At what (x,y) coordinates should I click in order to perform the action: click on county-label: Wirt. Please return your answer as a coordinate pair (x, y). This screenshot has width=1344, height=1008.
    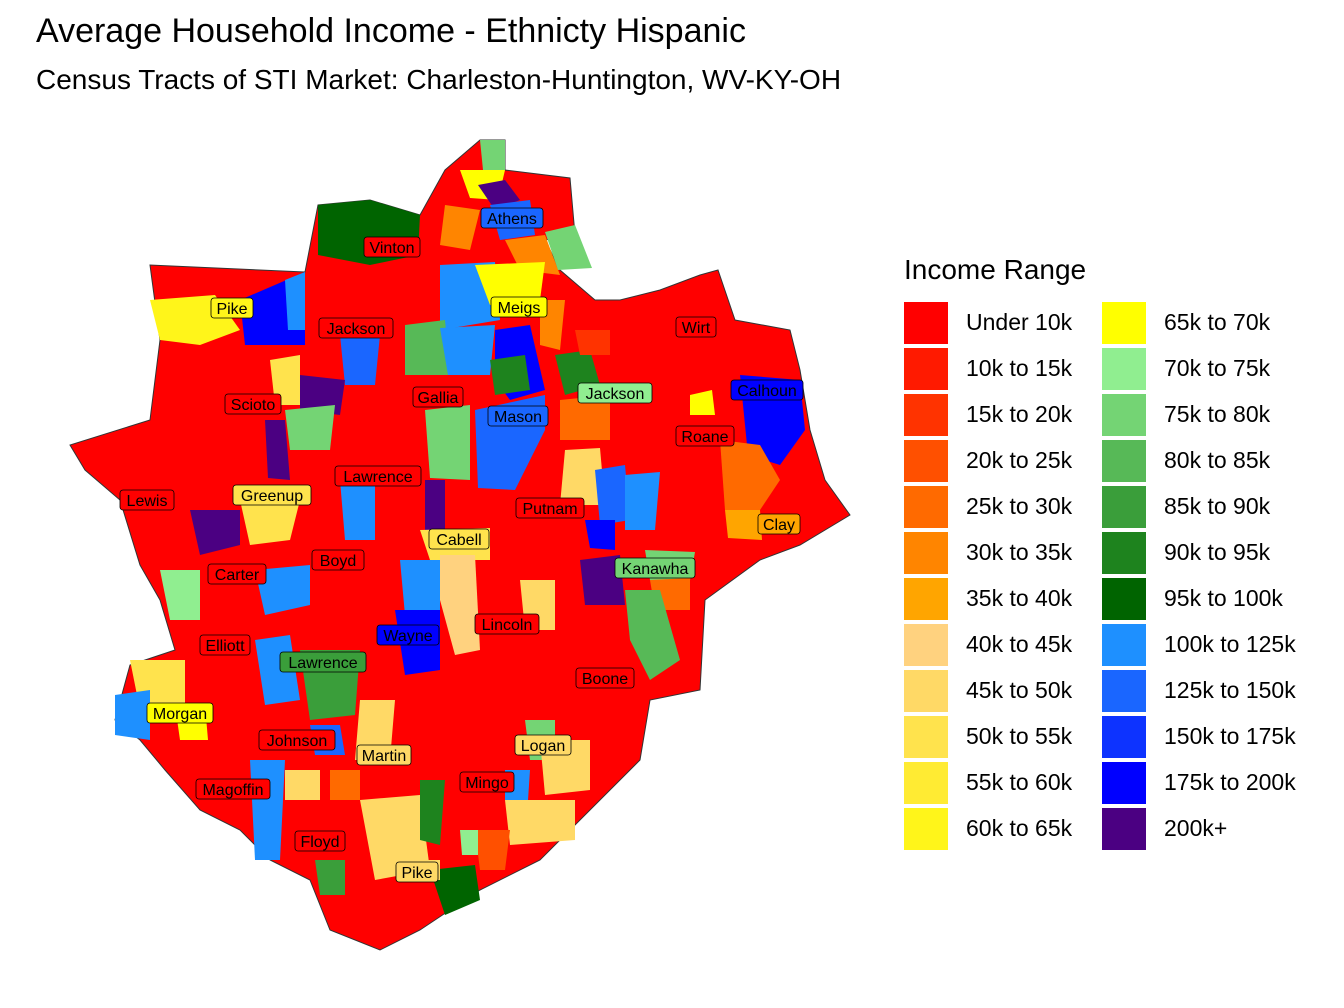
    Looking at the image, I should click on (696, 327).